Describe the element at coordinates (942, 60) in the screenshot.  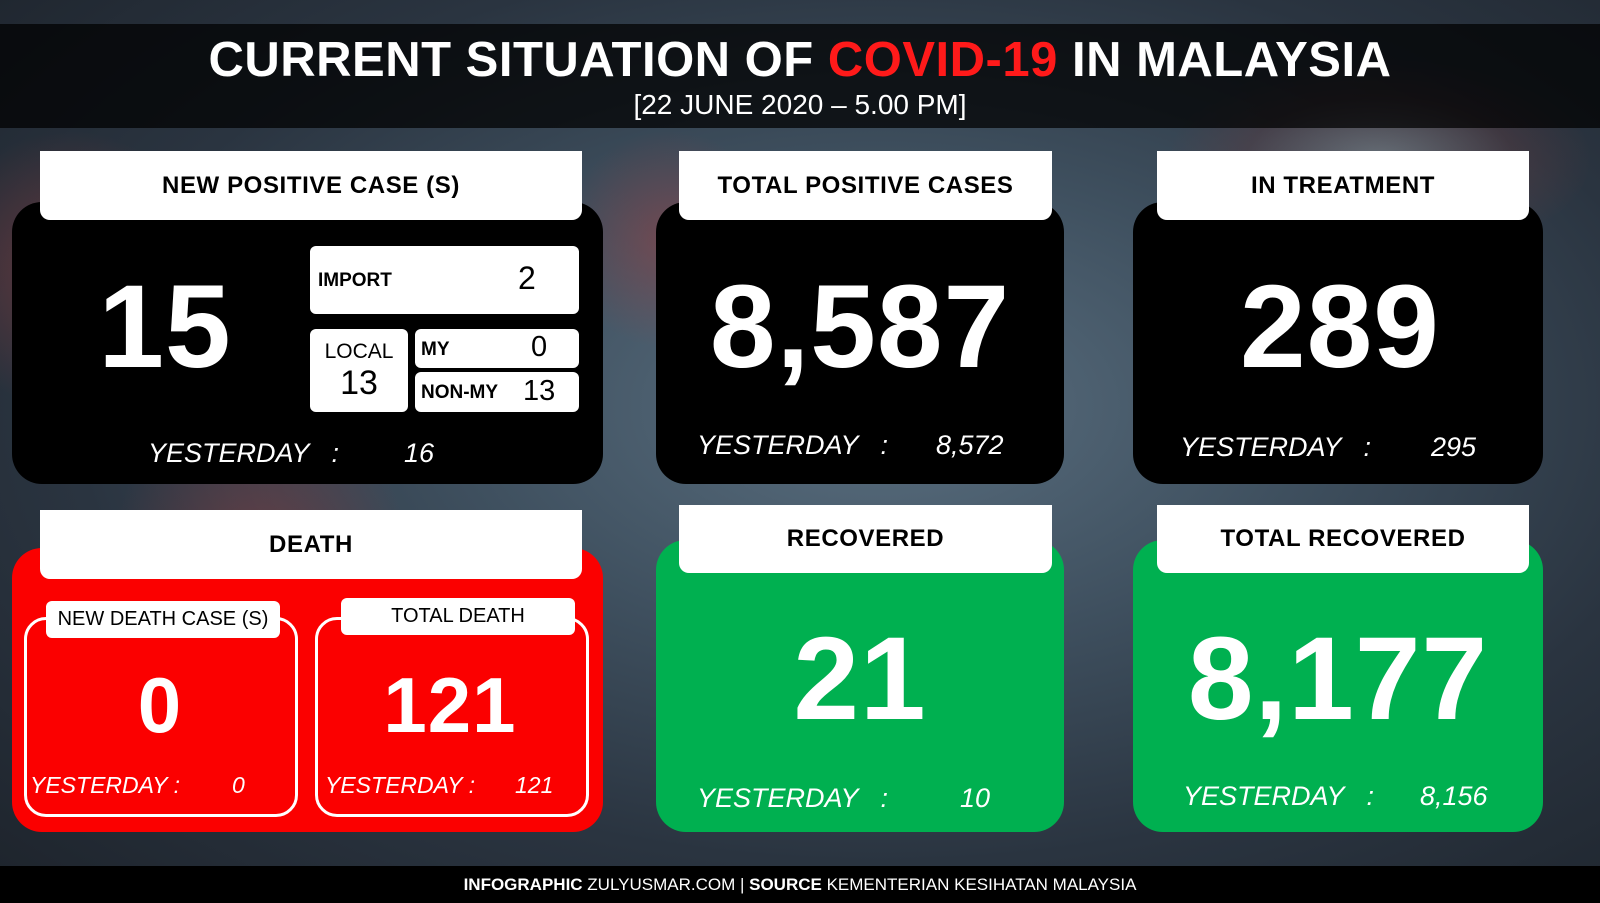
I see `title-highlight: COVID-19` at that location.